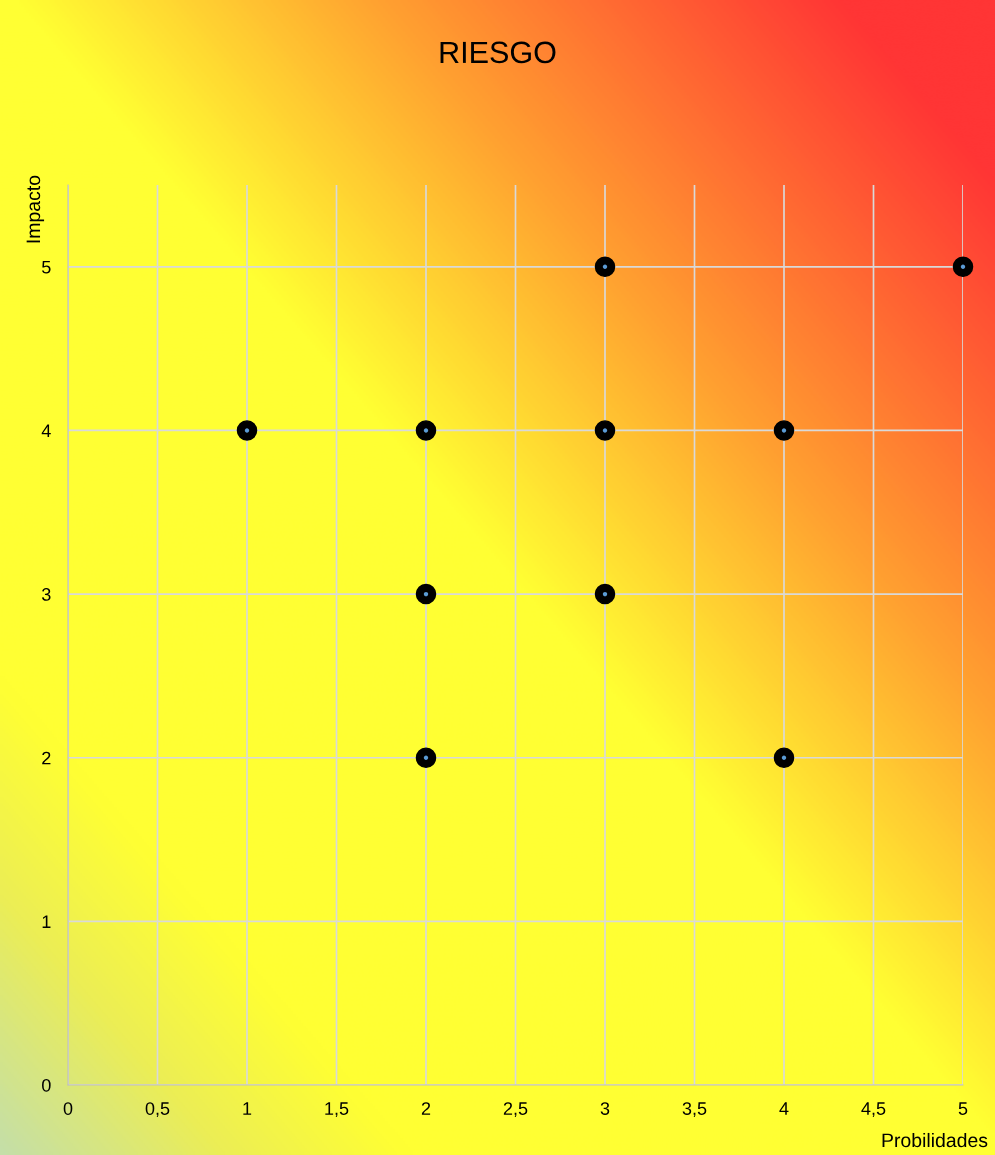 This screenshot has width=995, height=1155. I want to click on x-tick-label: 4,5, so click(873, 1110).